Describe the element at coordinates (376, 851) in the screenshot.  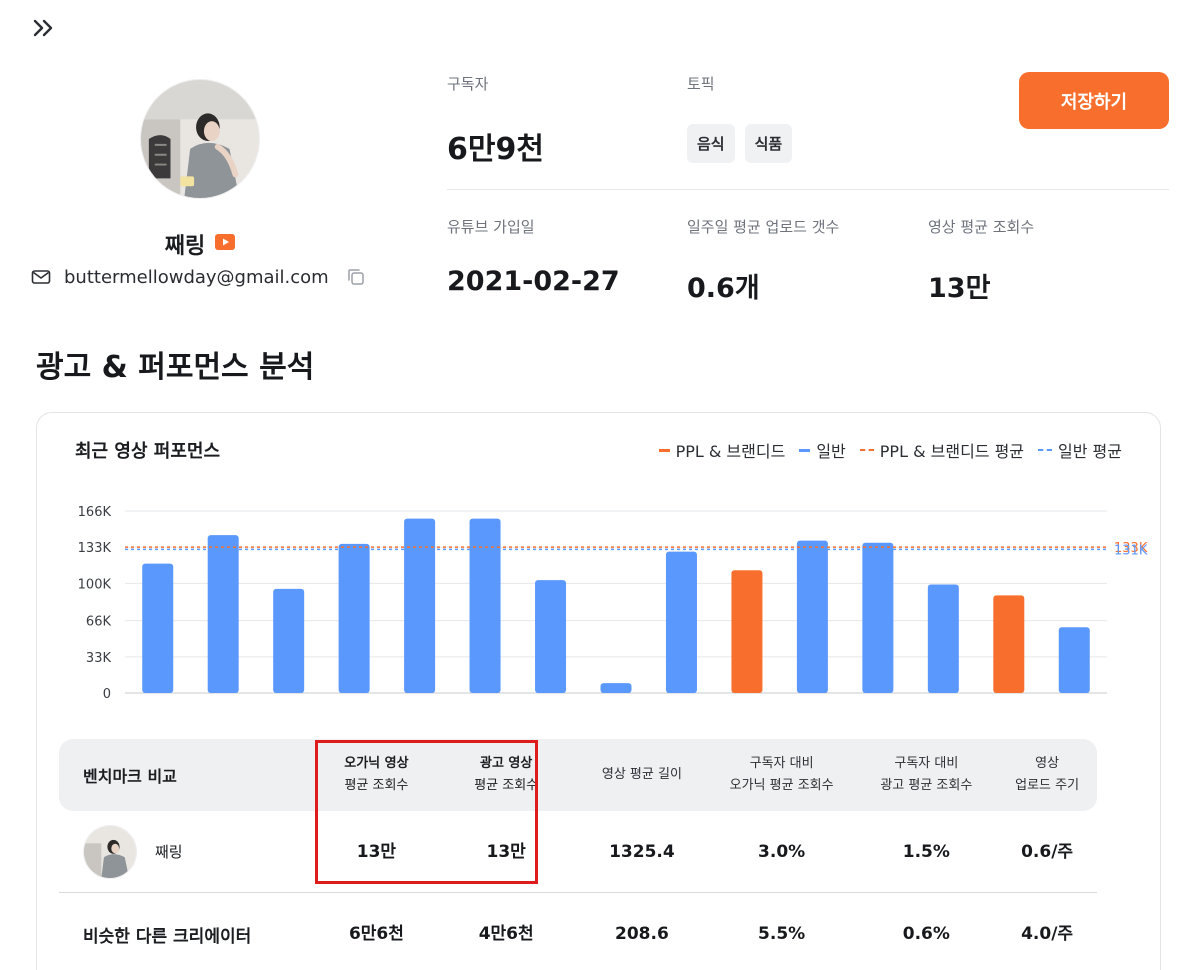
I see `cell-organic-avg-views: 13만` at that location.